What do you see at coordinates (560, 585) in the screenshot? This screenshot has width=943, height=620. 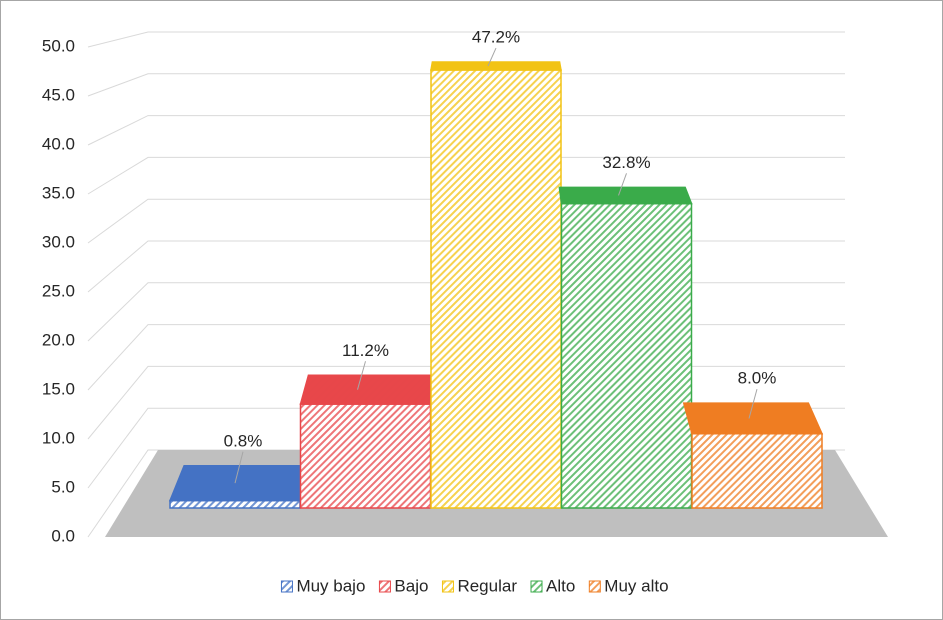 I see `legend-label: Alto` at bounding box center [560, 585].